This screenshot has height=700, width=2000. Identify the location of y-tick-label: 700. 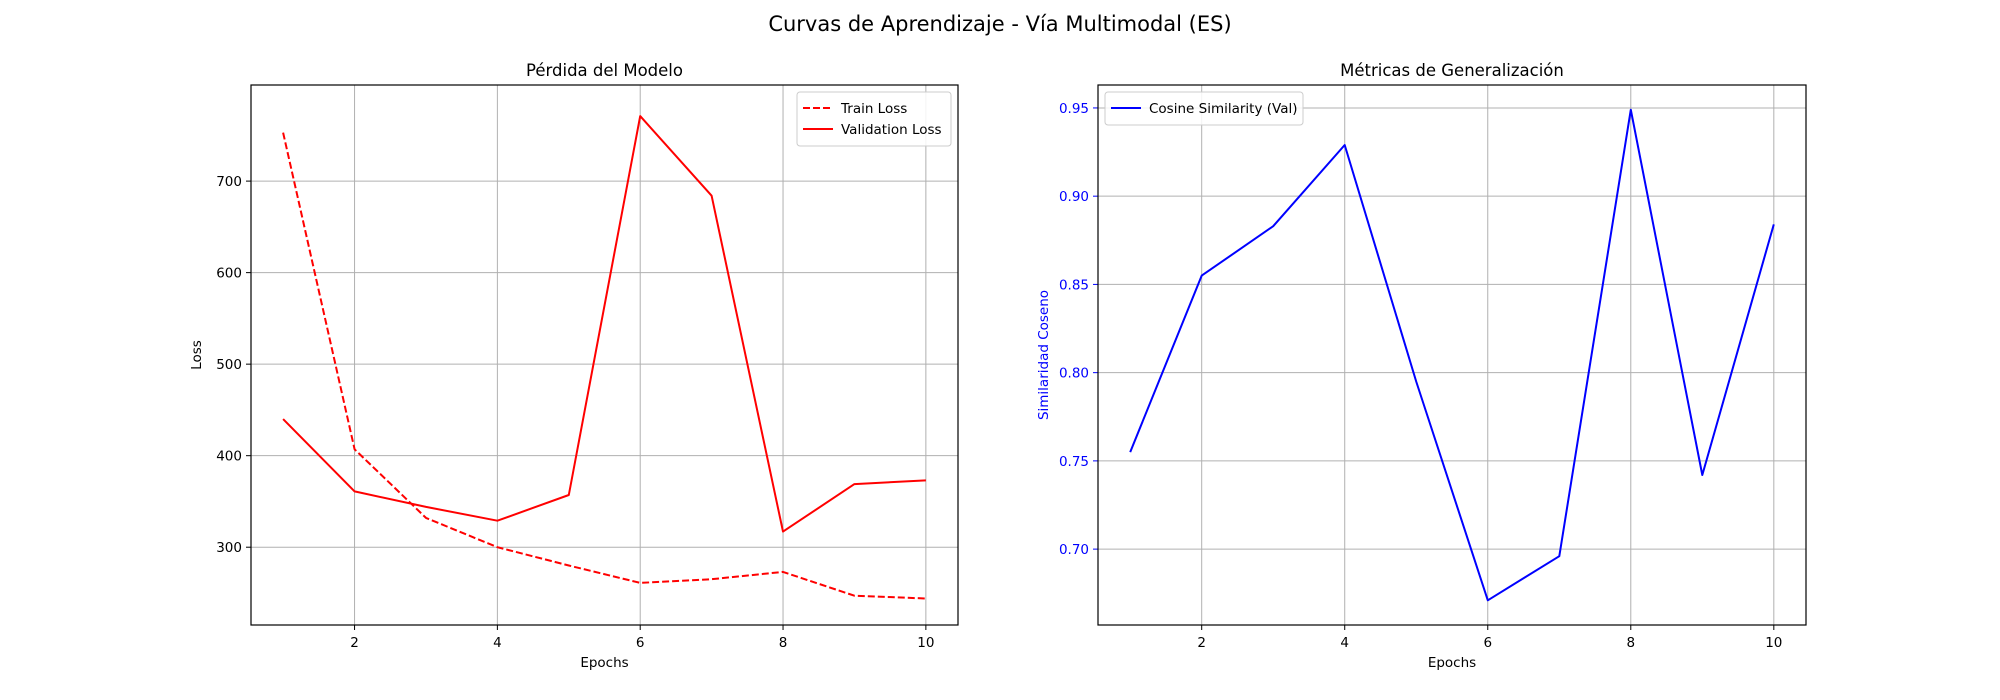
(229, 182).